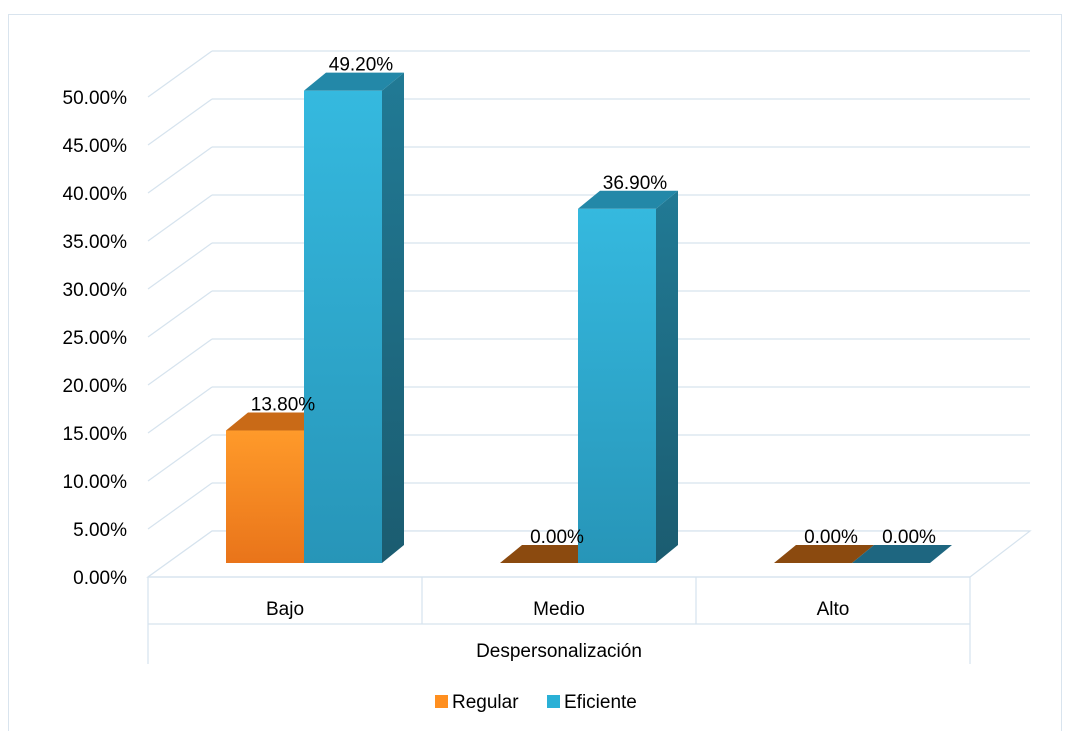 The image size is (1070, 731). Describe the element at coordinates (285, 609) in the screenshot. I see `x-tick-label: Bajo` at that location.